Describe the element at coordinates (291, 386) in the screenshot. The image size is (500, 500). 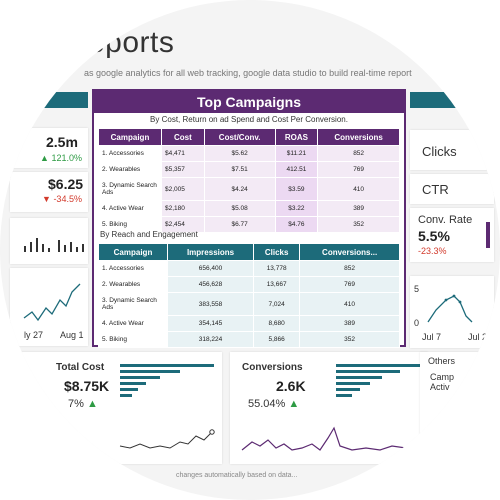
I see `card-value: 2.6K` at that location.